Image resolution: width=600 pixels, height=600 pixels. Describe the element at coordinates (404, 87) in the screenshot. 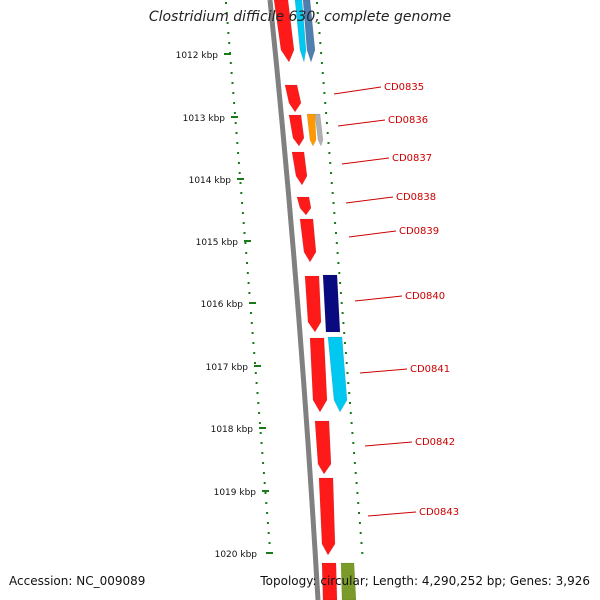

I see `gene-label-cd0835: CD0835` at that location.